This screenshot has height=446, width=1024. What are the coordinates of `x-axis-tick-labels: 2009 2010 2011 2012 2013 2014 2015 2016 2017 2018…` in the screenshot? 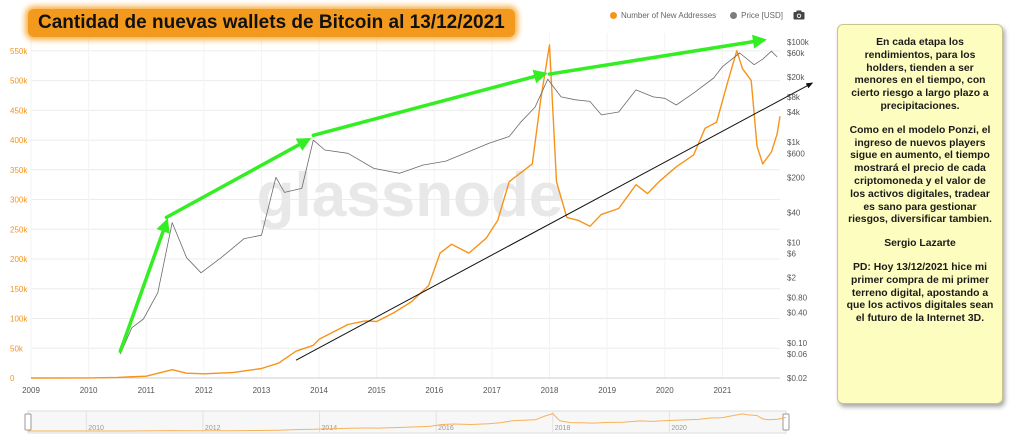 It's located at (377, 390).